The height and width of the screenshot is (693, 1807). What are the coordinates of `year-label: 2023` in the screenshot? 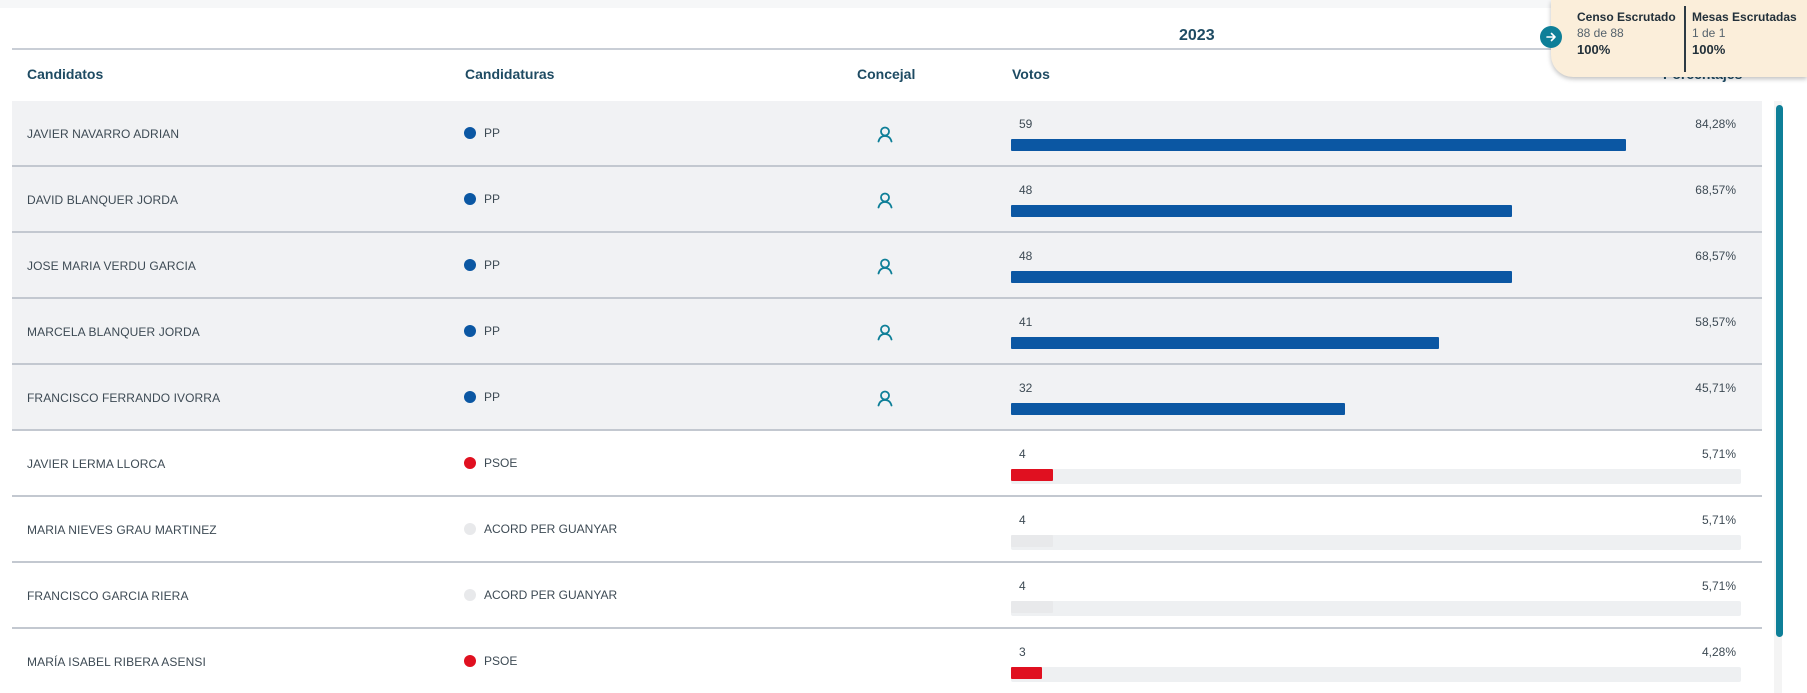 It's located at (1197, 35).